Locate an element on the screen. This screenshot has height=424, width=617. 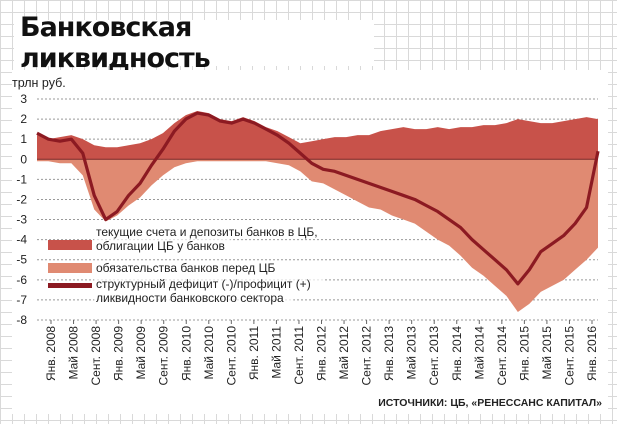
chart-title-box: Банковская ликвидность is located at coordinates (194, 43).